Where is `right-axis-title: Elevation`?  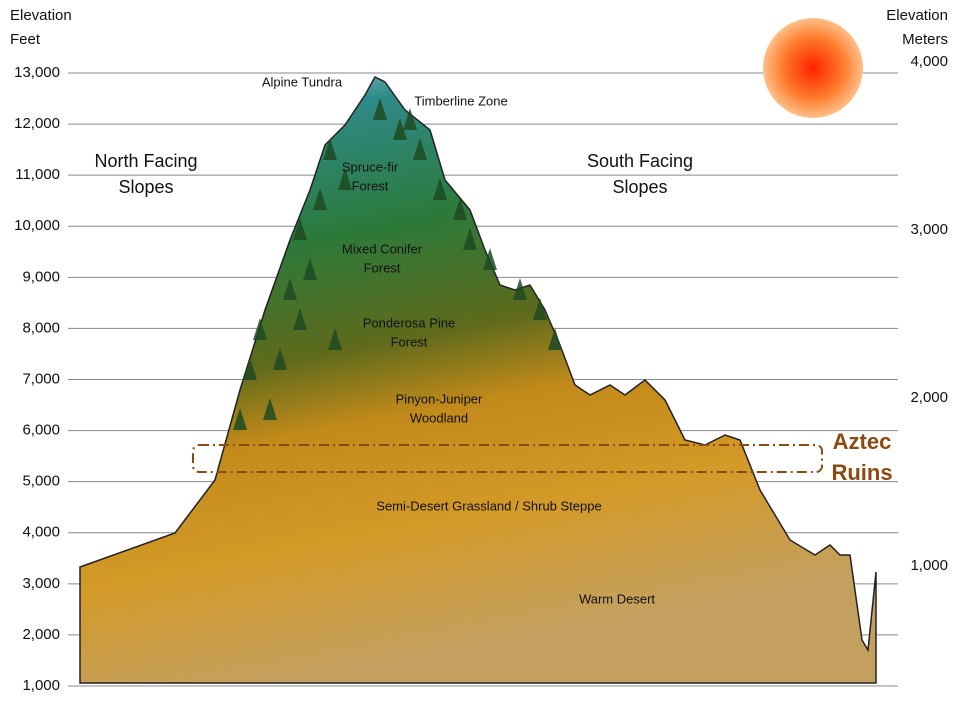 right-axis-title: Elevation is located at coordinates (917, 15).